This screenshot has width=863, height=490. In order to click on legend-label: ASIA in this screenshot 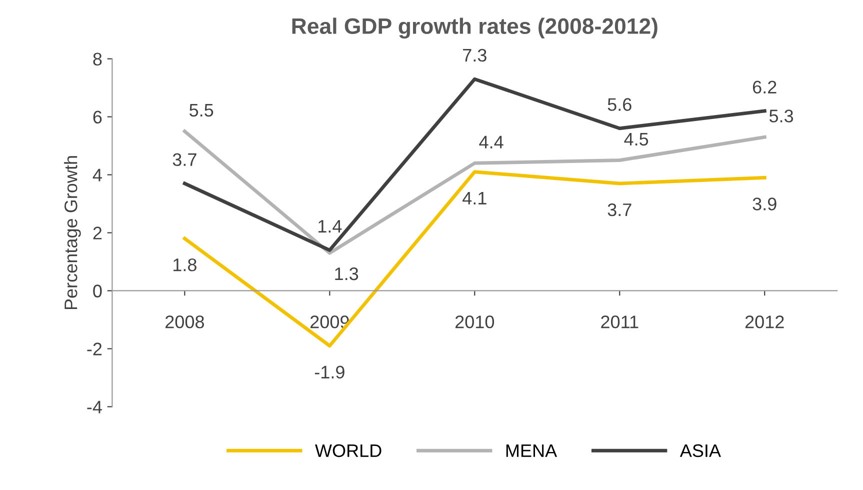, I will do `click(700, 451)`.